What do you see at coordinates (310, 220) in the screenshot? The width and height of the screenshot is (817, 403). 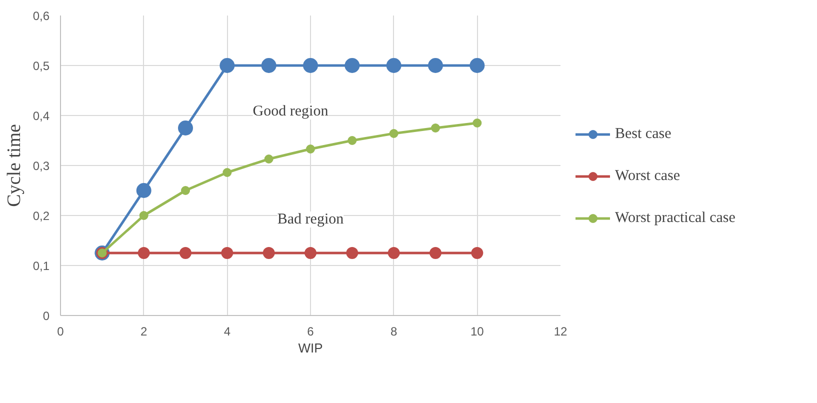 I see `annotation: Bad region` at bounding box center [310, 220].